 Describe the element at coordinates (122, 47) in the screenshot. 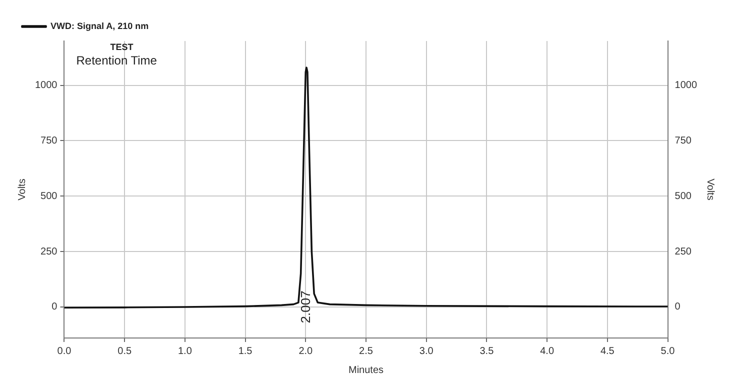

I see `annotation: TEST` at that location.